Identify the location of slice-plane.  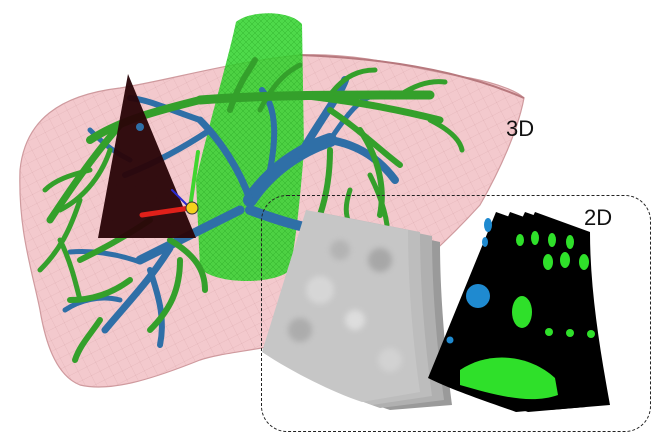
(147, 156).